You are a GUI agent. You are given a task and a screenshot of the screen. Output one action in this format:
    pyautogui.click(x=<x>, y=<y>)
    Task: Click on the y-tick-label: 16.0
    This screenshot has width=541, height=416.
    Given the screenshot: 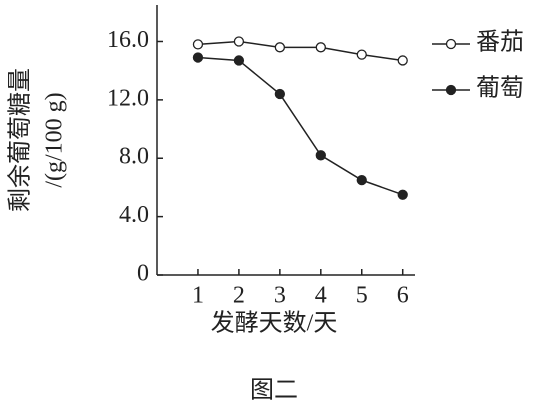 What is the action you would take?
    pyautogui.click(x=128, y=40)
    